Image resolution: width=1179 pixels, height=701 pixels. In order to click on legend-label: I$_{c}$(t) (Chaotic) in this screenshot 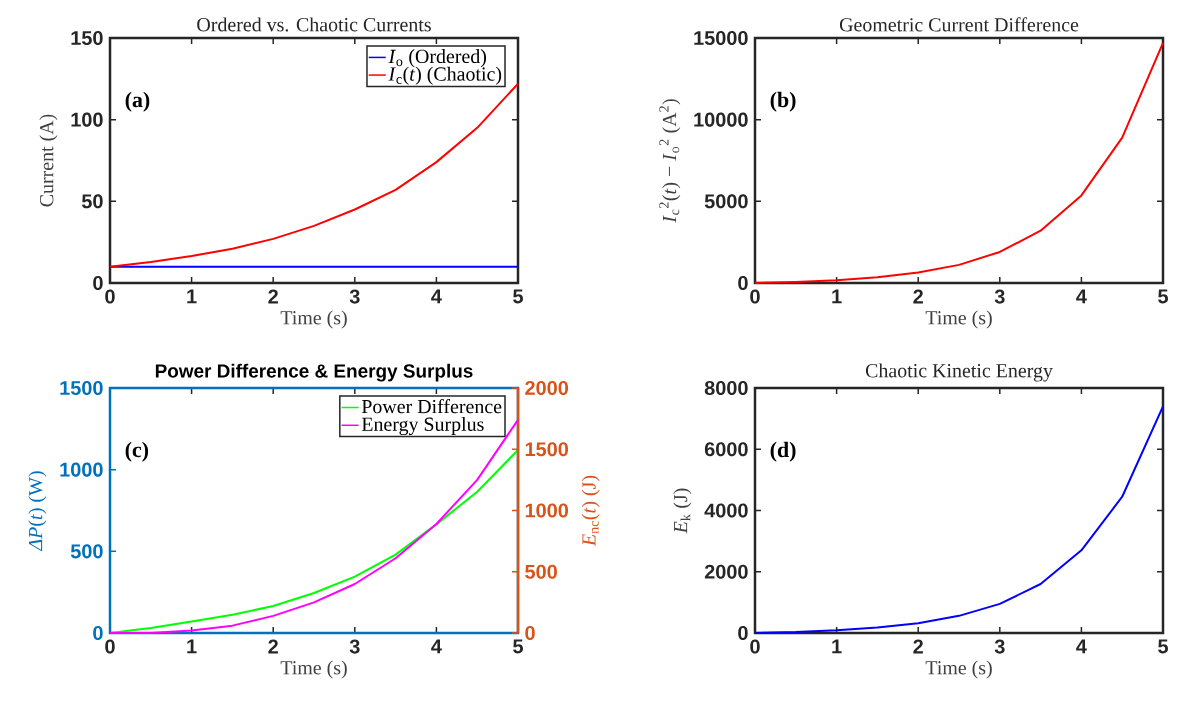, I will do `click(445, 75)`.